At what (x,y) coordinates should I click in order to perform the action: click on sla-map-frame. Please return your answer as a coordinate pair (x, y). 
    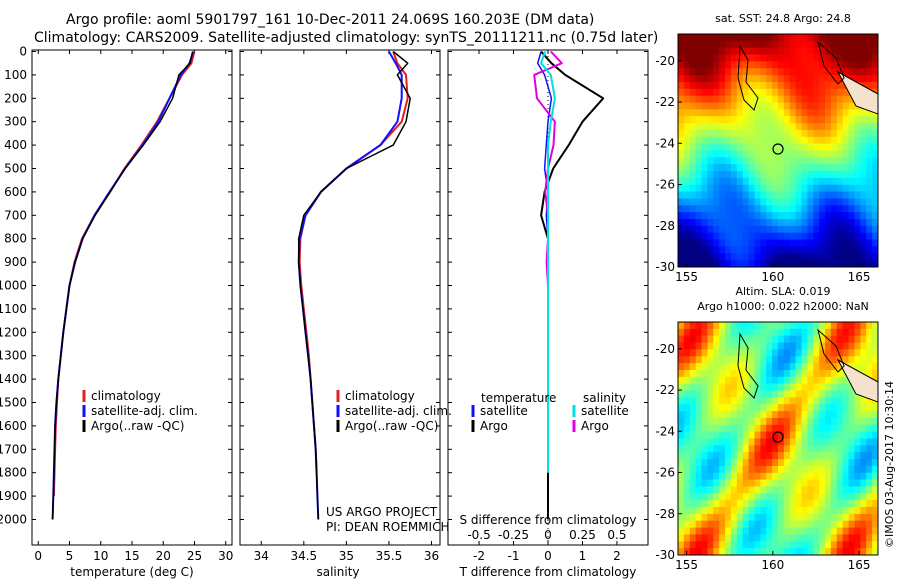
    Looking at the image, I should click on (778, 438).